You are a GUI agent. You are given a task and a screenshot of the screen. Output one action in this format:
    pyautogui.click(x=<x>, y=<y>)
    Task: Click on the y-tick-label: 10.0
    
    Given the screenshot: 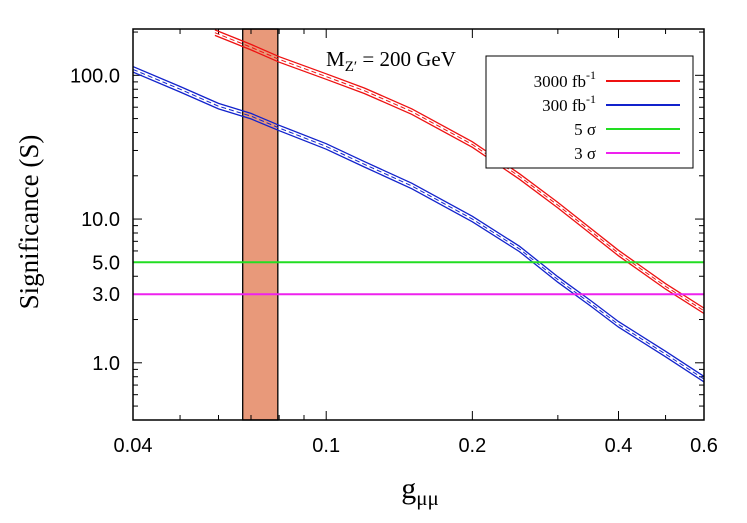 What is the action you would take?
    pyautogui.click(x=100, y=220)
    